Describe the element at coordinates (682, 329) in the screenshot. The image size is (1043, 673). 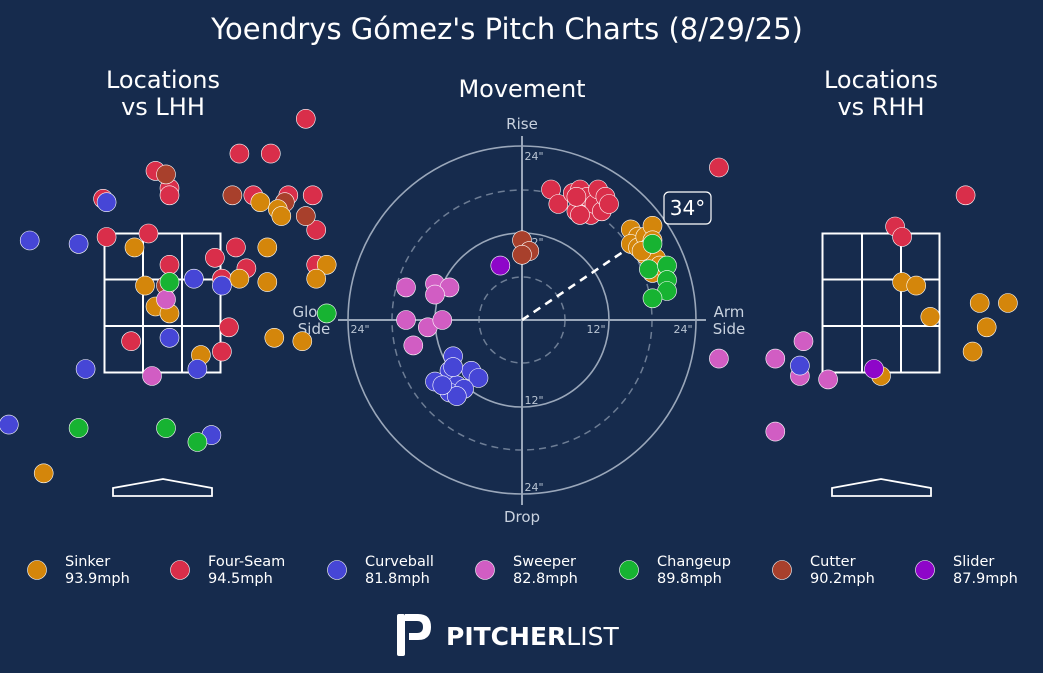
I see `ring-label-right-24: 24"` at that location.